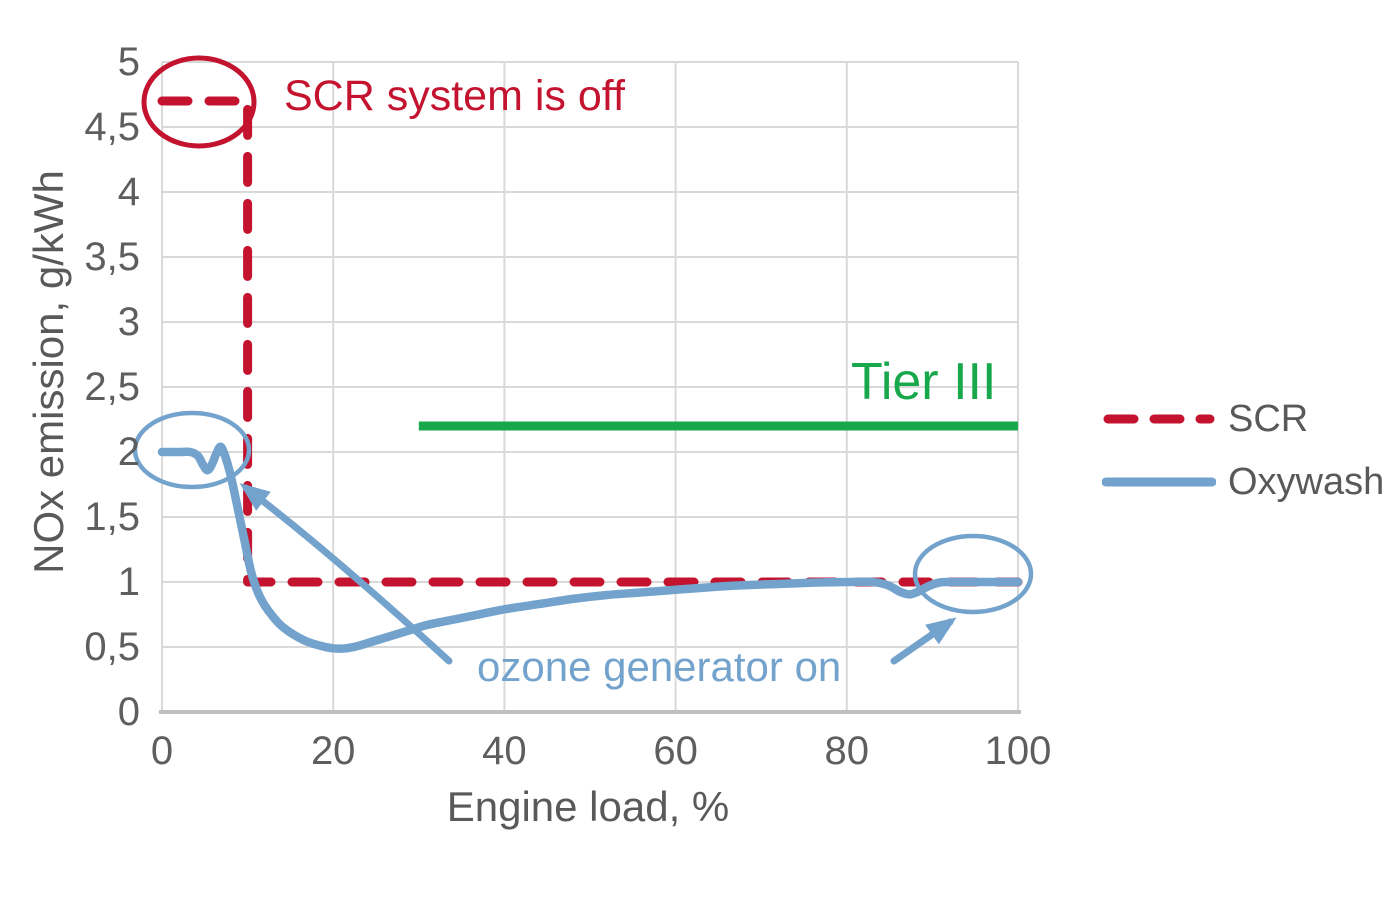  I want to click on legend-item-oxywash: Oxywash, so click(1243, 482).